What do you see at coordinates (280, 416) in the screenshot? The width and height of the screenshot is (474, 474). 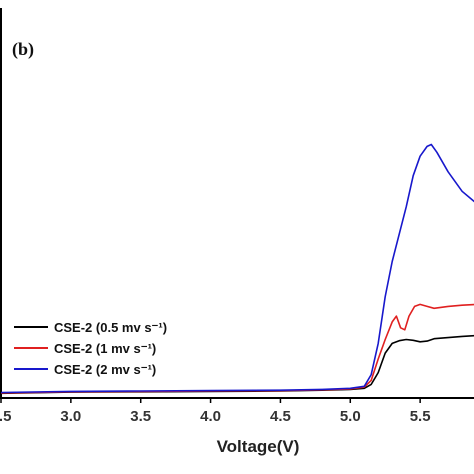 I see `x-tick-label: 4.5` at bounding box center [280, 416].